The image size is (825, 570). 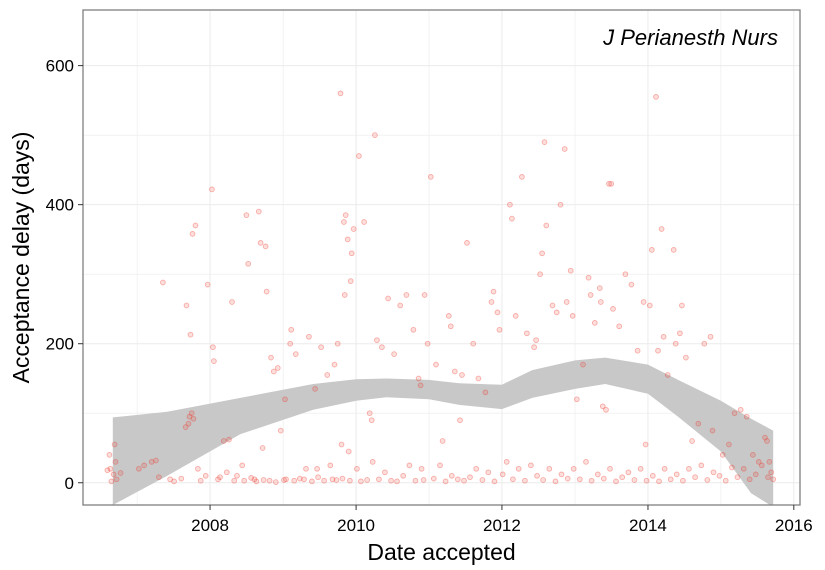 I want to click on panel-title: J Perianesth Nurs, so click(x=690, y=37).